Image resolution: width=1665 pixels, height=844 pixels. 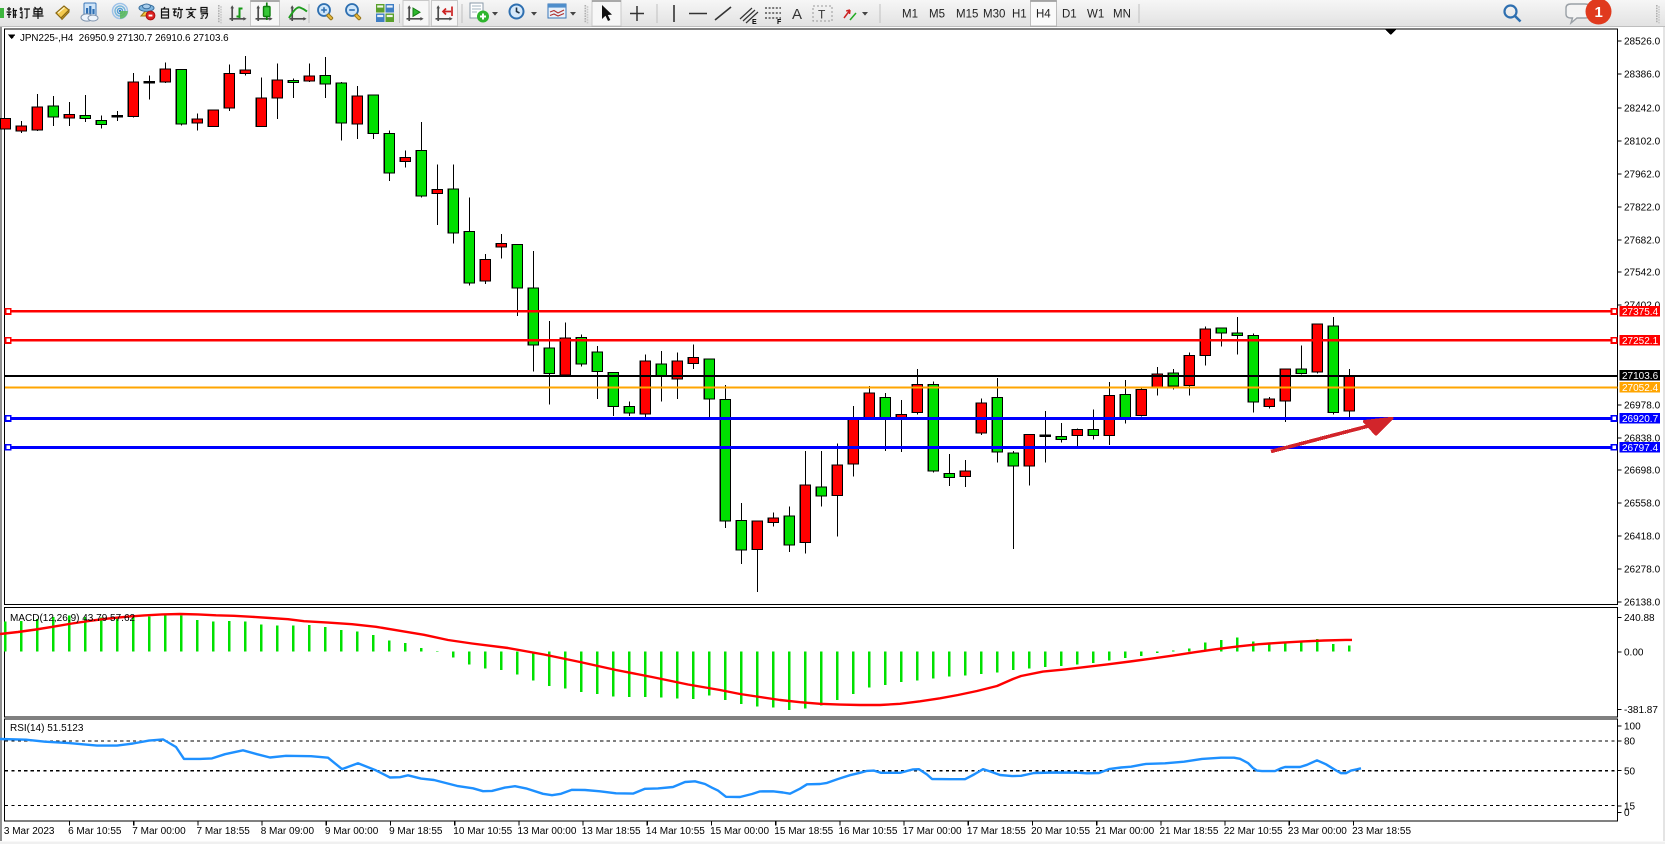 What do you see at coordinates (910, 15) in the screenshot?
I see `svg-text: M1` at bounding box center [910, 15].